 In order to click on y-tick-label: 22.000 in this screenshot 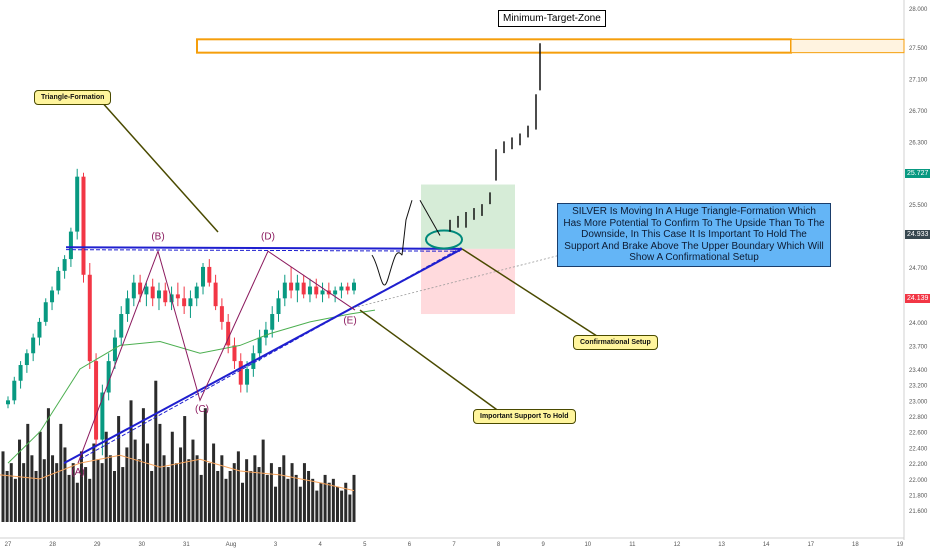, I will do `click(918, 481)`.